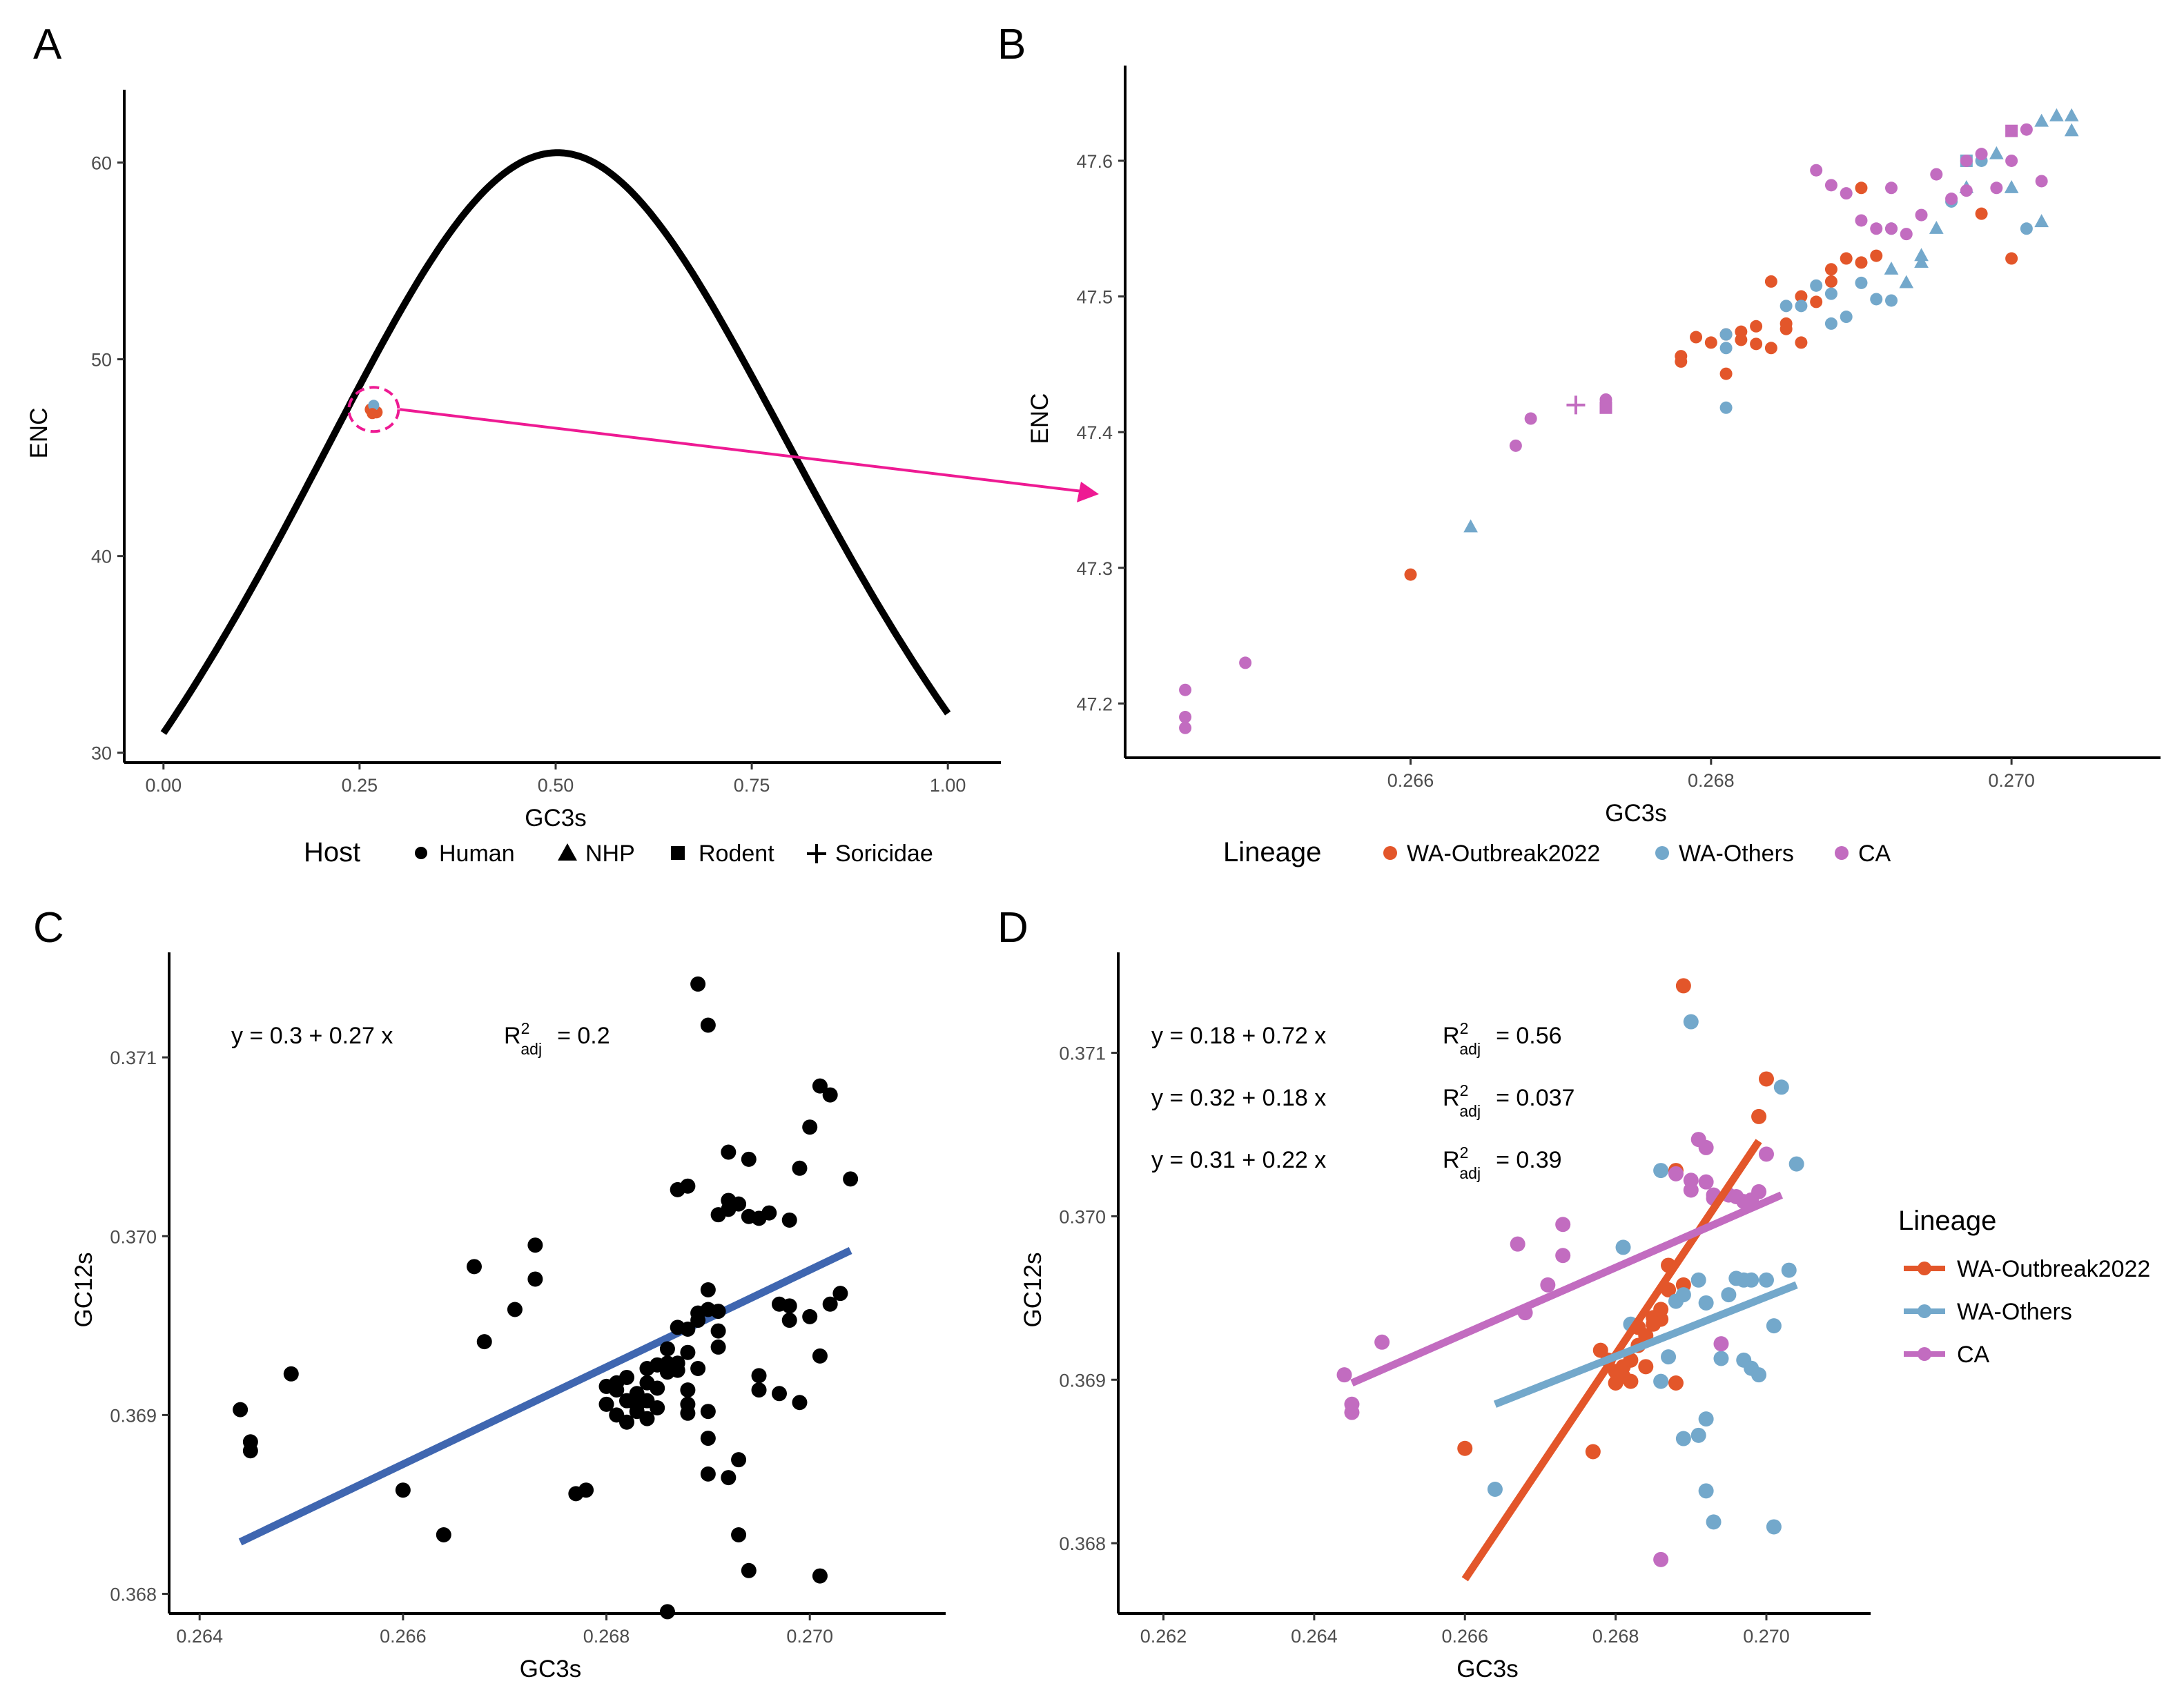 The width and height of the screenshot is (2184, 1697). What do you see at coordinates (133, 1415) in the screenshot?
I see `panel-c-y-tick-label: 0.369` at bounding box center [133, 1415].